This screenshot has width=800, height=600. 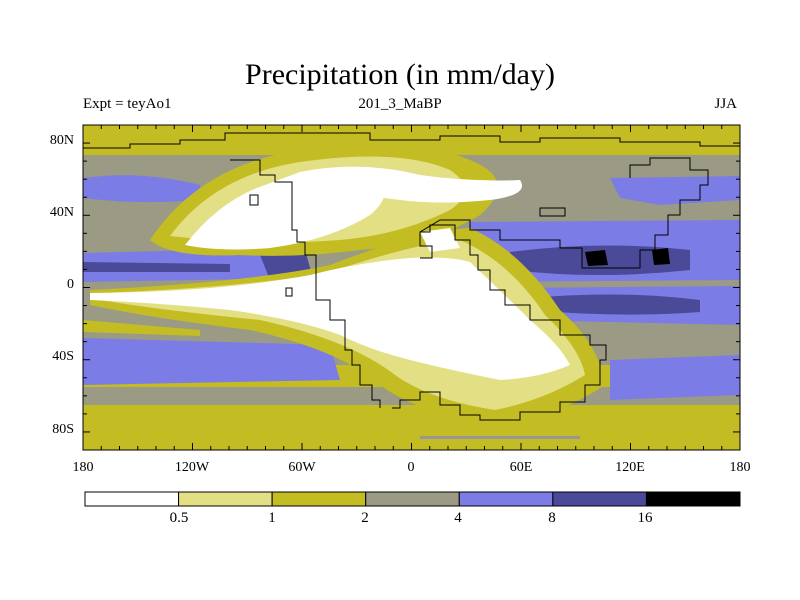 What do you see at coordinates (411, 427) in the screenshot?
I see `field-south-polar` at bounding box center [411, 427].